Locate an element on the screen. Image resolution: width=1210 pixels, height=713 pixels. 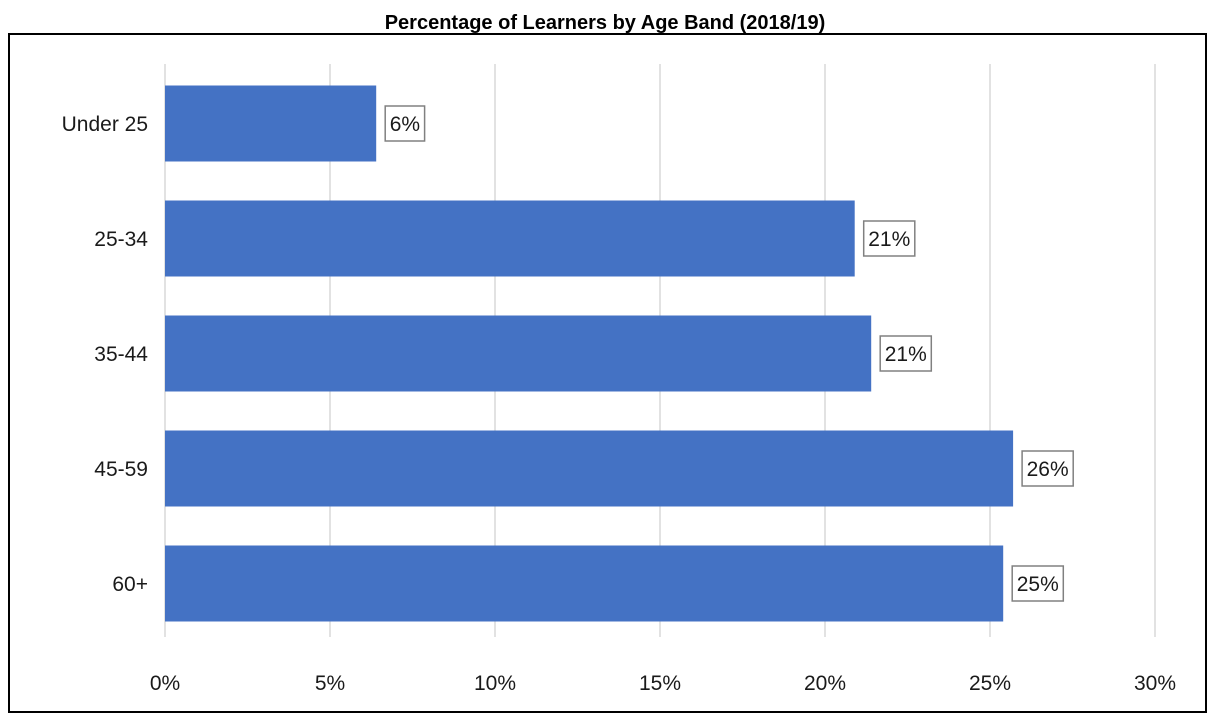
x-tick-label: 0% is located at coordinates (165, 683).